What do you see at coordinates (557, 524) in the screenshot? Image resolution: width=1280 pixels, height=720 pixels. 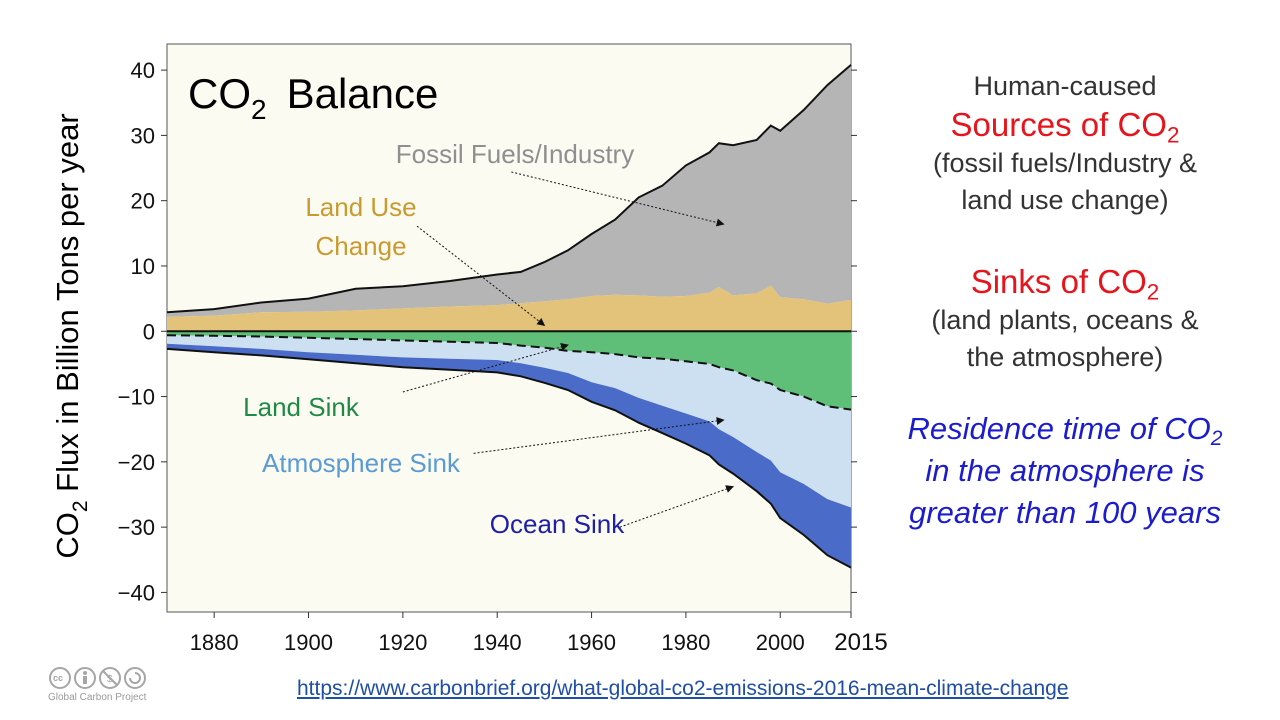 I see `annotation-ocean-sink: Ocean Sink` at bounding box center [557, 524].